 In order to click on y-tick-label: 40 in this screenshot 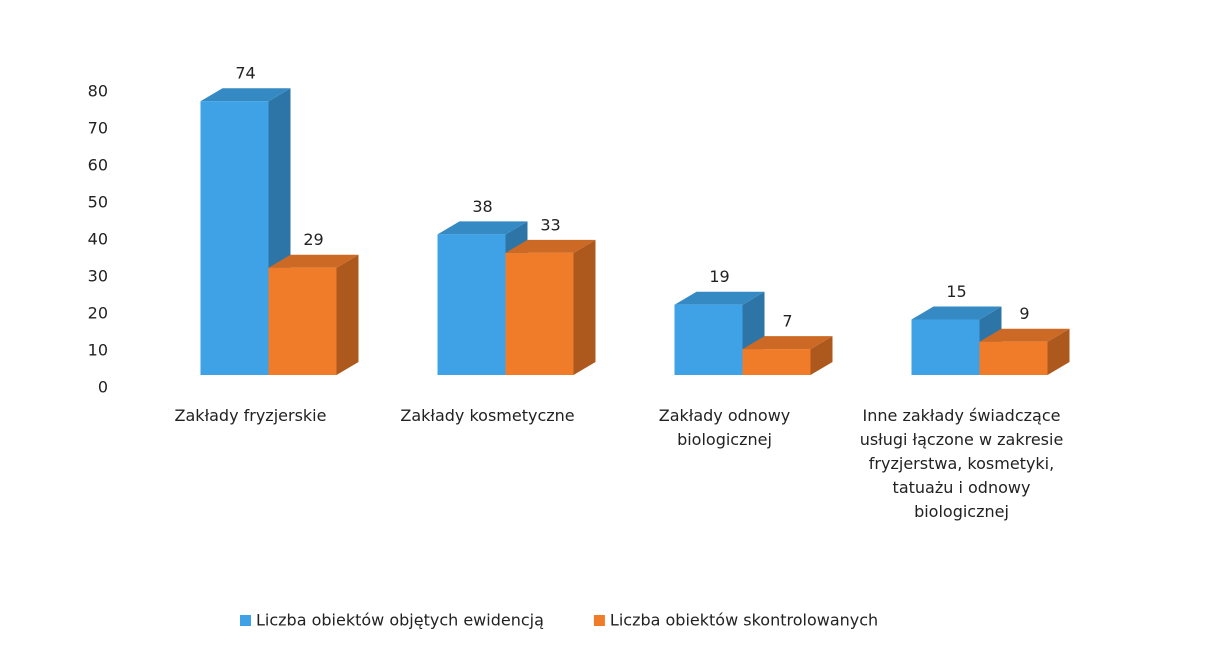, I will do `click(98, 239)`.